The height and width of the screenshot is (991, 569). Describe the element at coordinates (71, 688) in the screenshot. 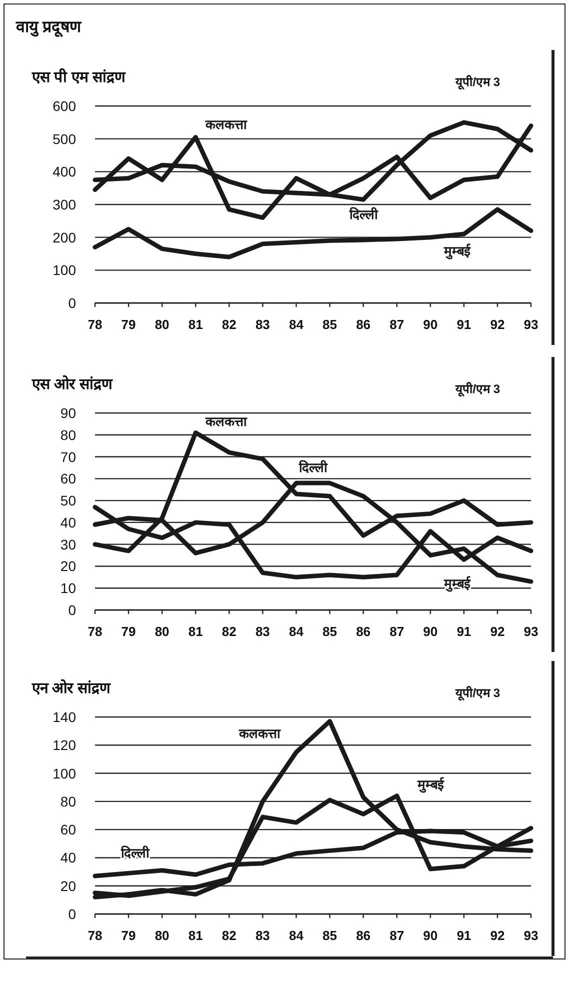

I see `chart-title: एन ओर सांद्रण` at that location.